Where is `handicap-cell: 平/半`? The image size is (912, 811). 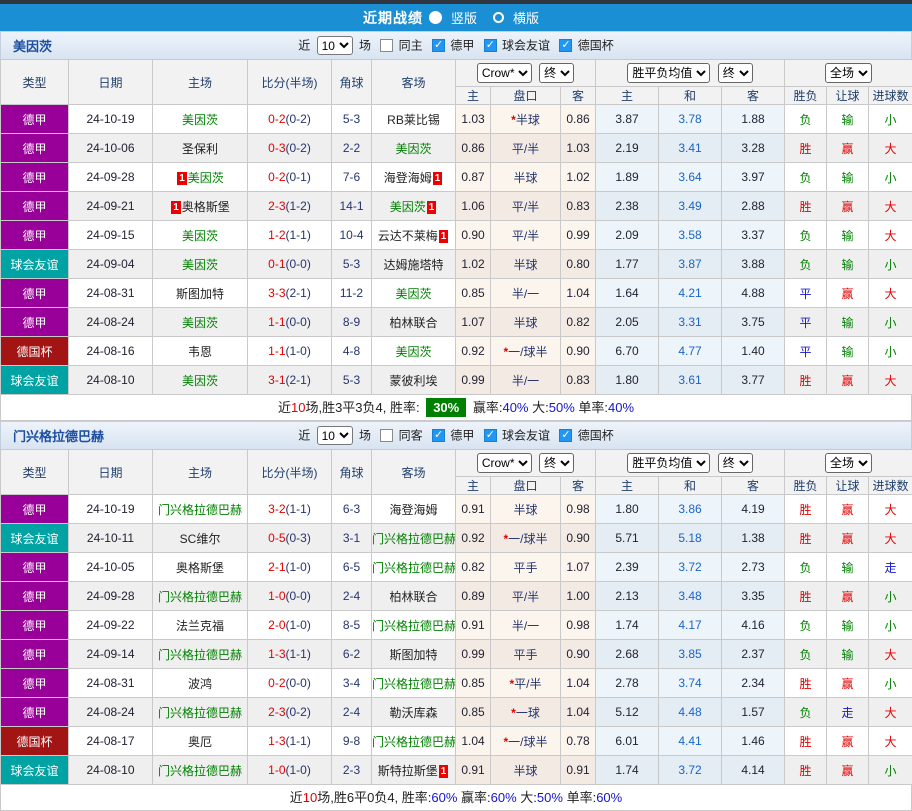
handicap-cell: 平/半 is located at coordinates (526, 148).